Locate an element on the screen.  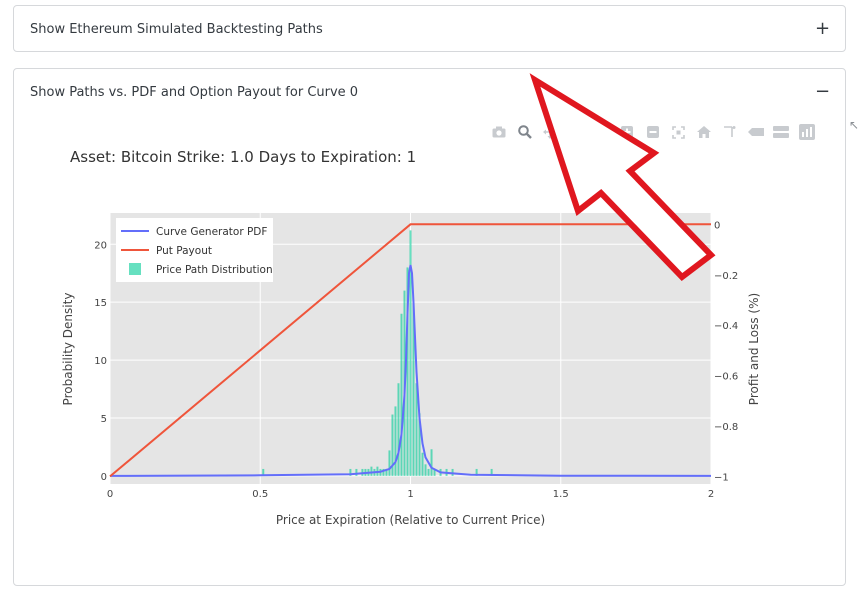
hover-compare-icon is located at coordinates (782, 132).